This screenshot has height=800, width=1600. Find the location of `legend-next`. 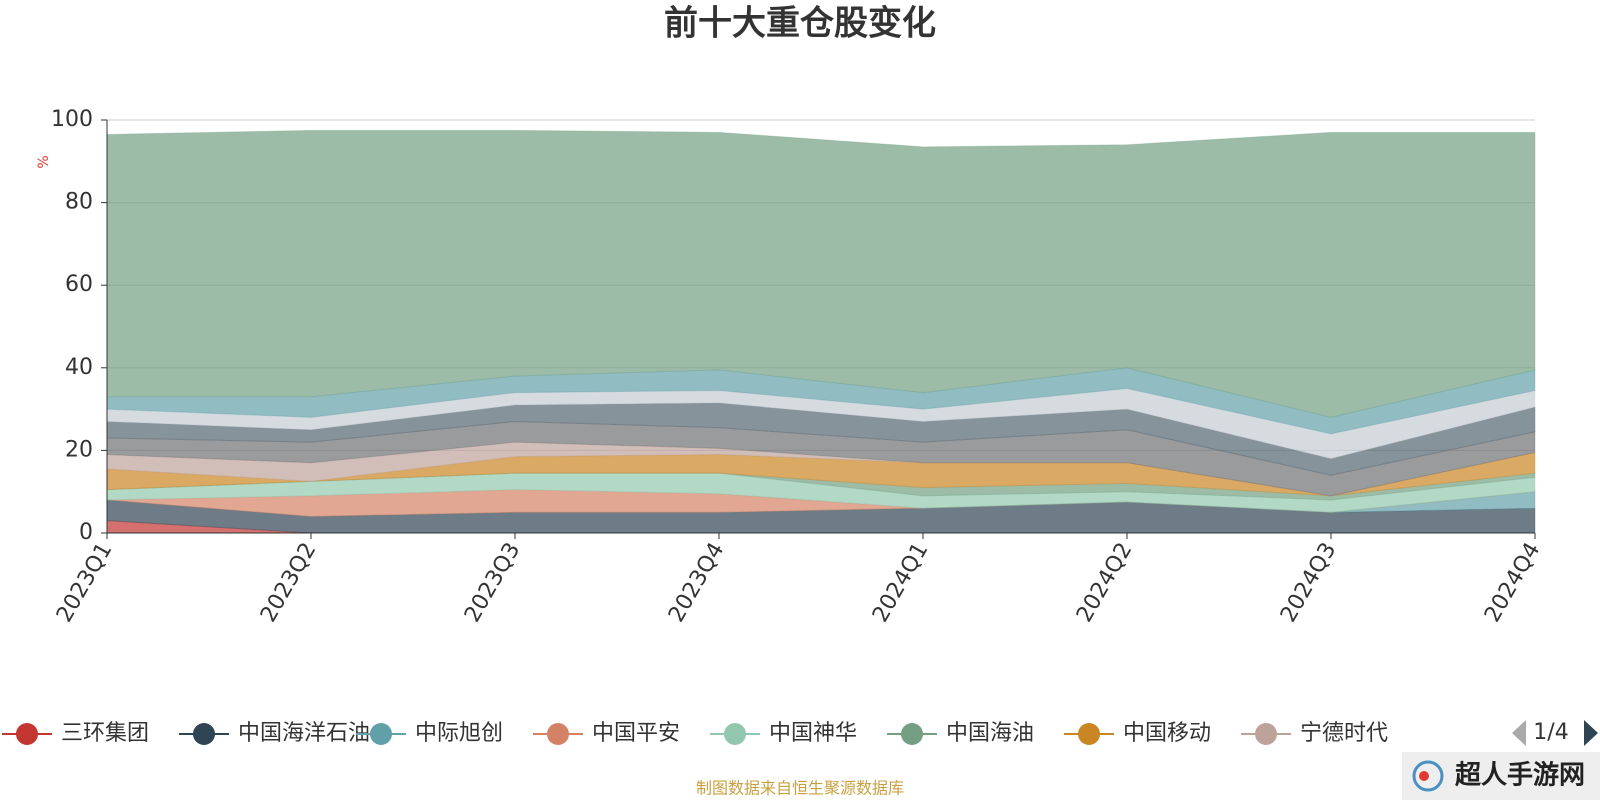

legend-next is located at coordinates (1591, 733).